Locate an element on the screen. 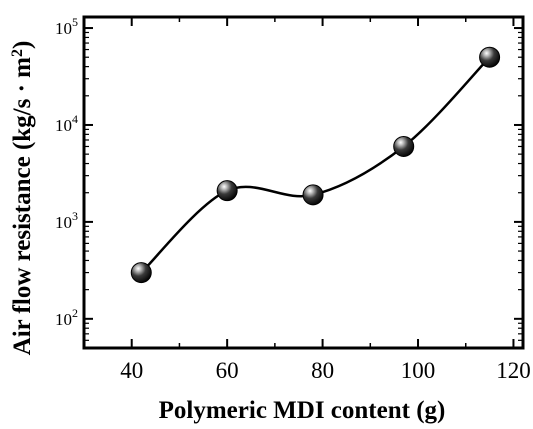  y-axis-title: Air flow resistance (kg/s · m2) is located at coordinates (23, 198).